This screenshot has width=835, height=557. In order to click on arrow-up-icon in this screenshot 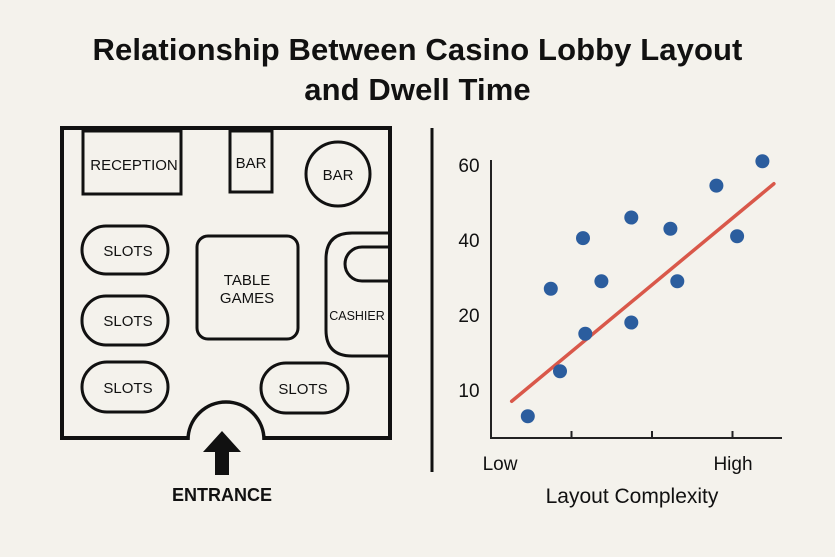, I will do `click(222, 453)`.